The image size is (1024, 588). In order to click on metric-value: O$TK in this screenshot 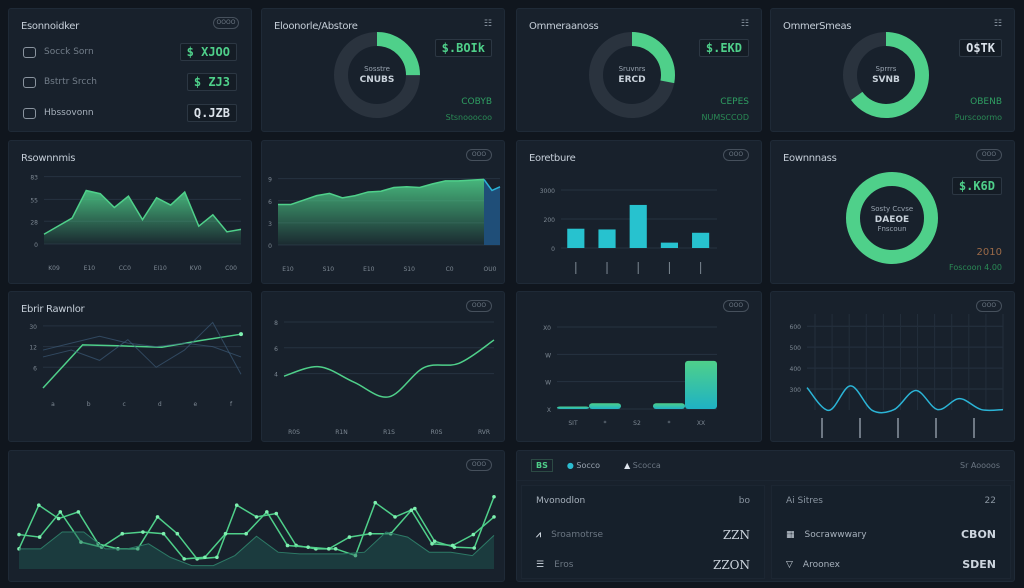, I will do `click(980, 48)`.